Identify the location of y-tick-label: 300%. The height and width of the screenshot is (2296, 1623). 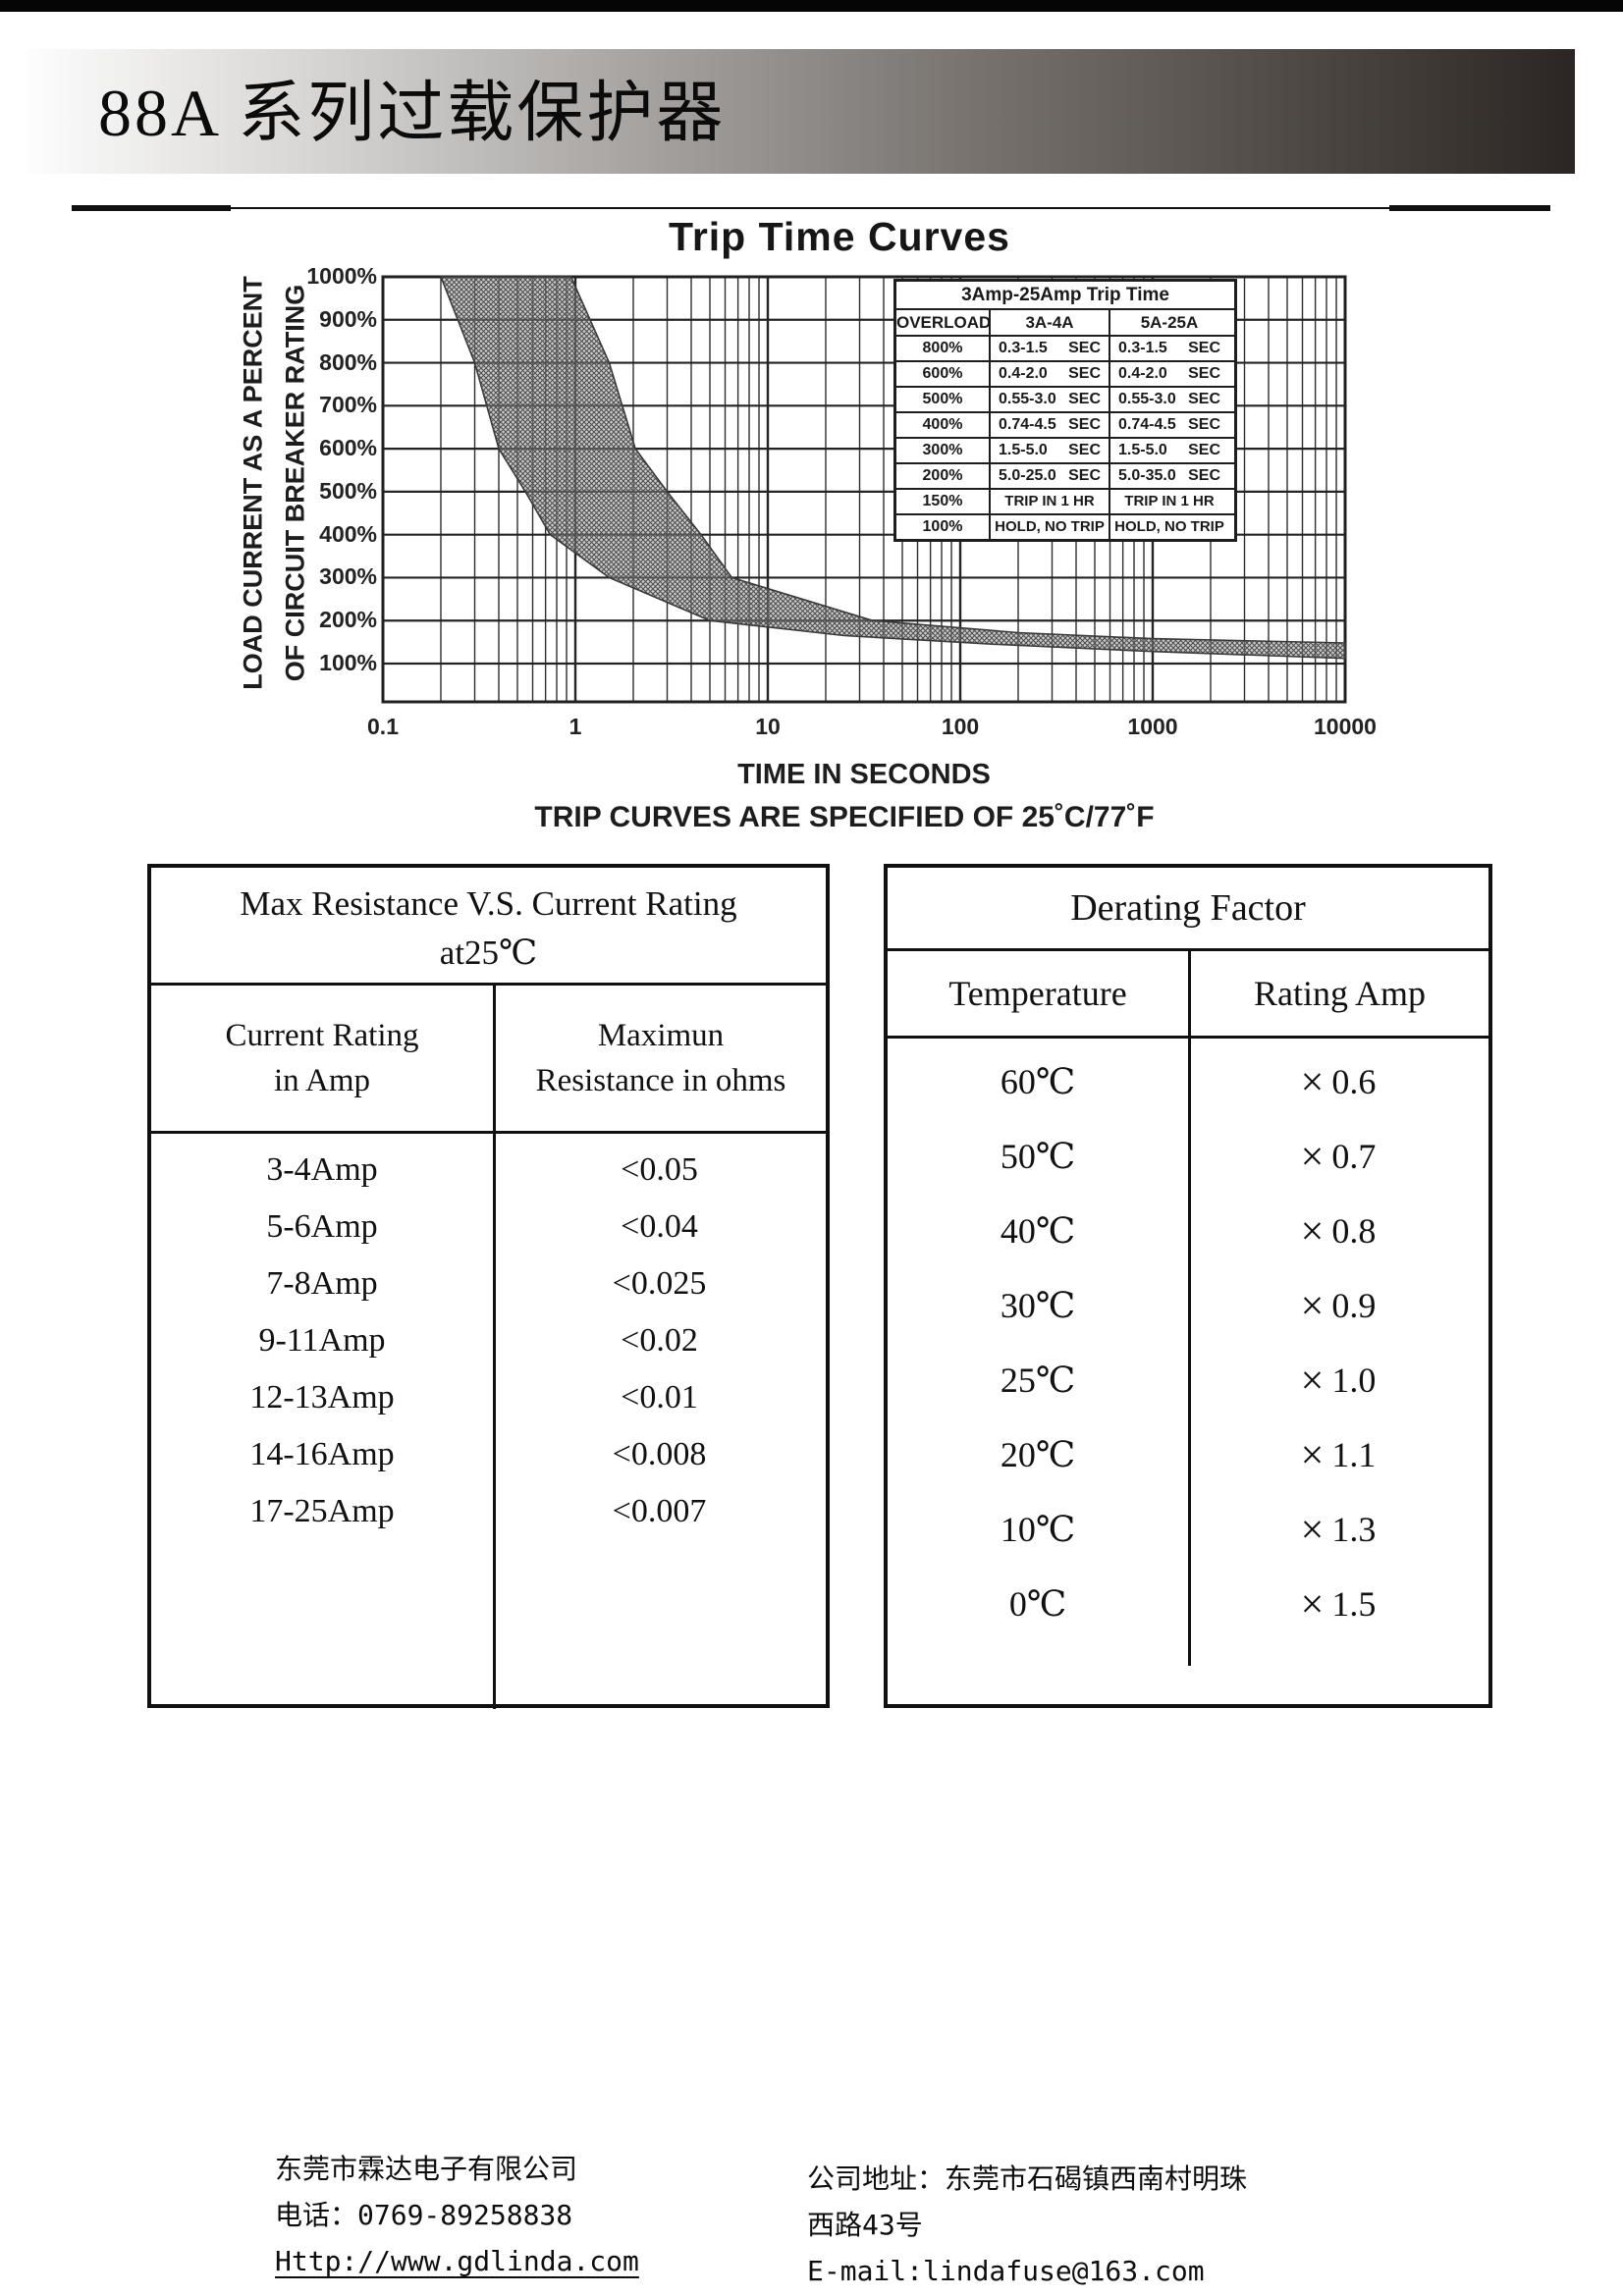
(348, 576).